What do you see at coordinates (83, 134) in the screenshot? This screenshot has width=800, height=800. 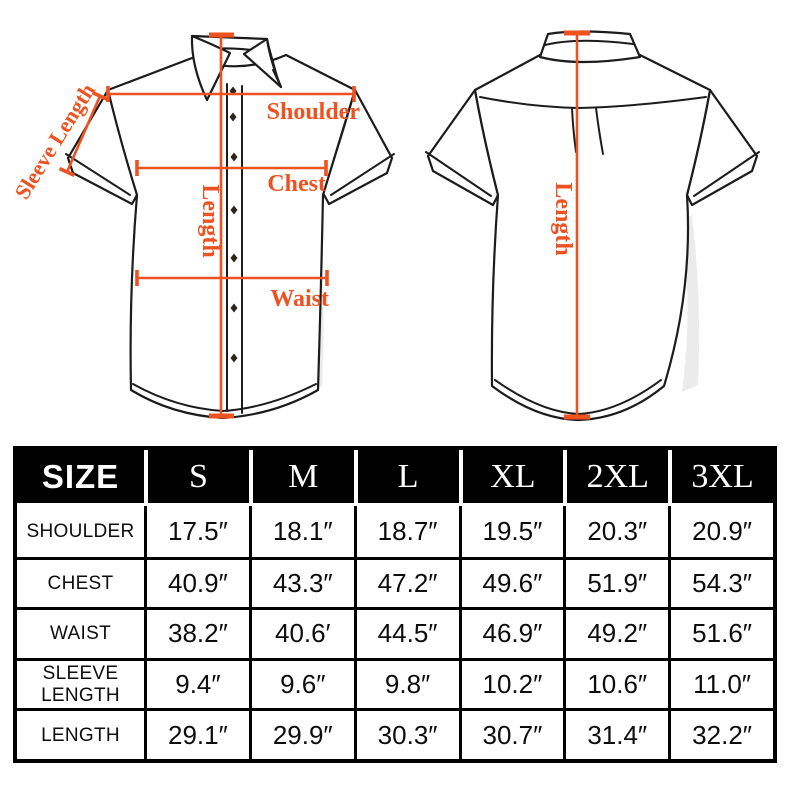 I see `front-sleeve-line` at bounding box center [83, 134].